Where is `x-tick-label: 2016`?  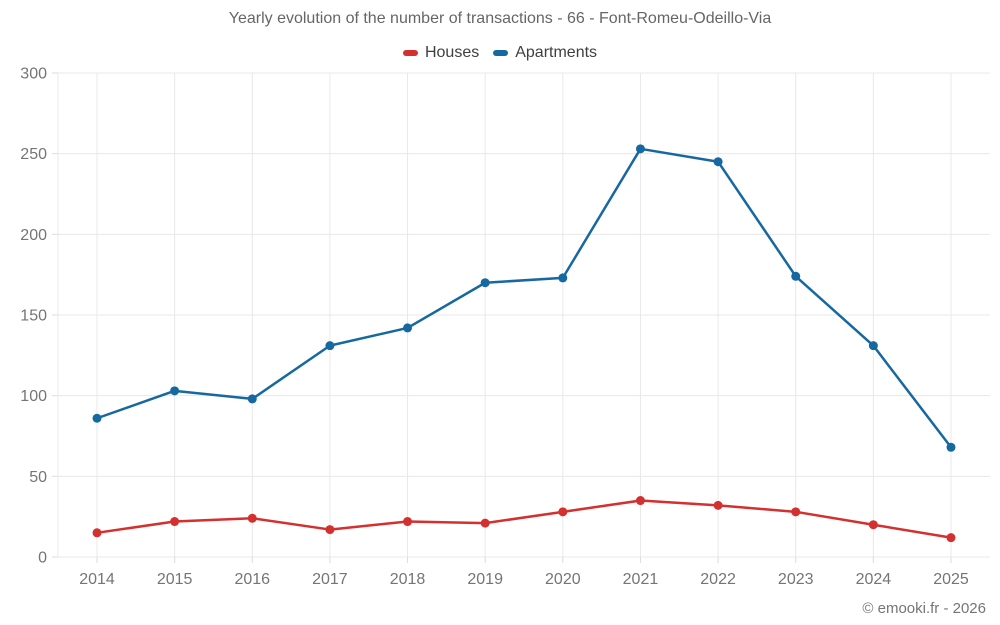
x-tick-label: 2016 is located at coordinates (252, 579).